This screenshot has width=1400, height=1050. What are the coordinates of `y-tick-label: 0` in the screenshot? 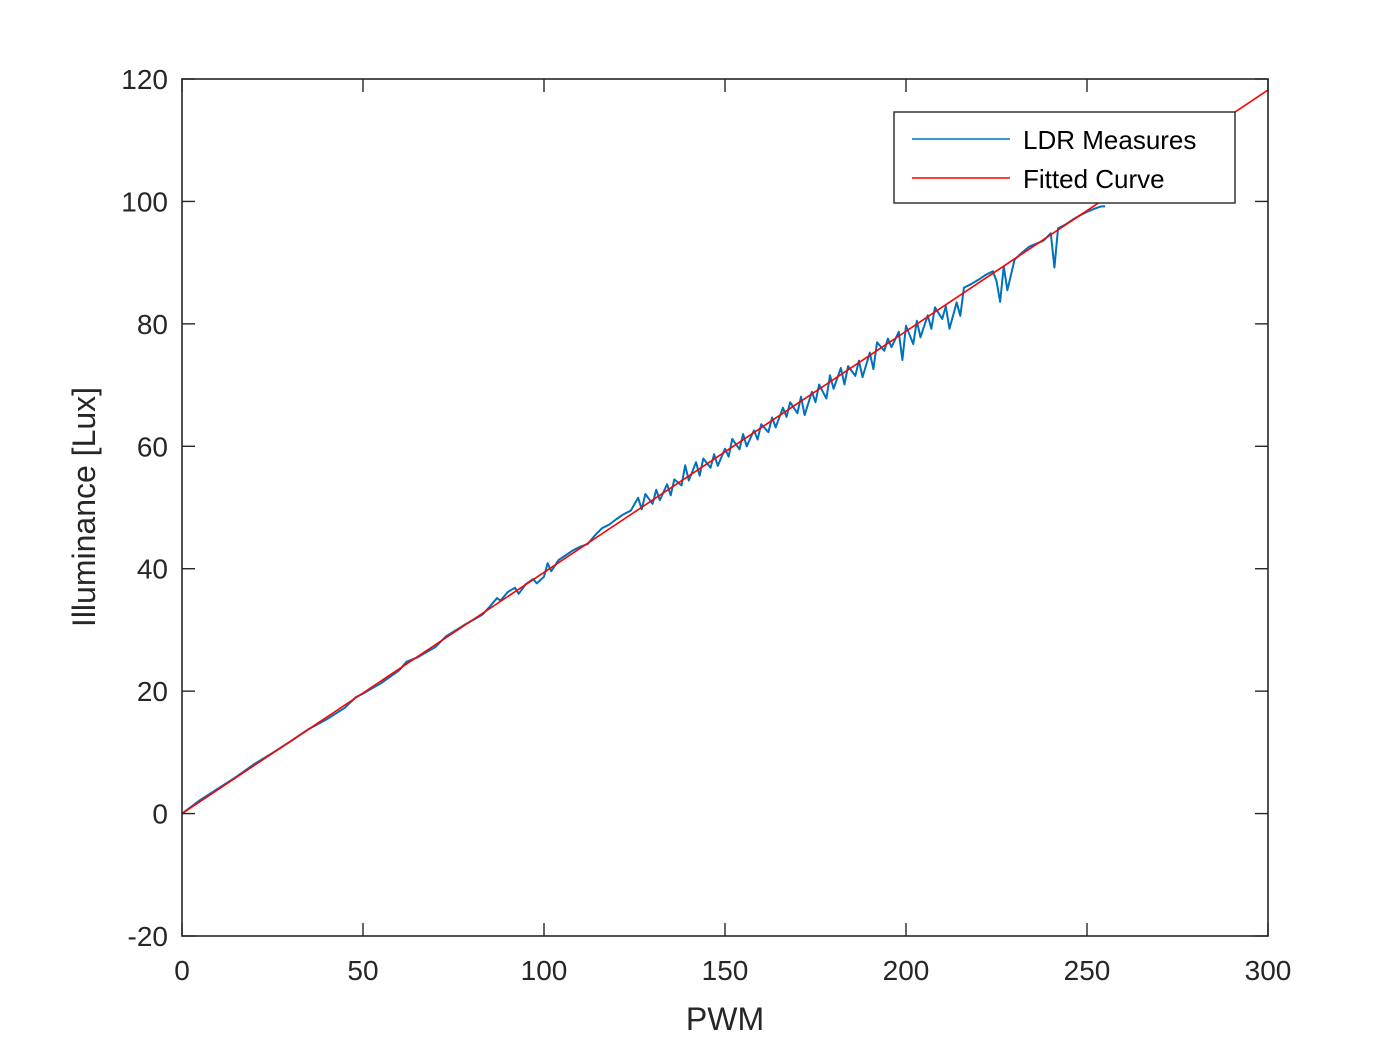 It's located at (160, 814).